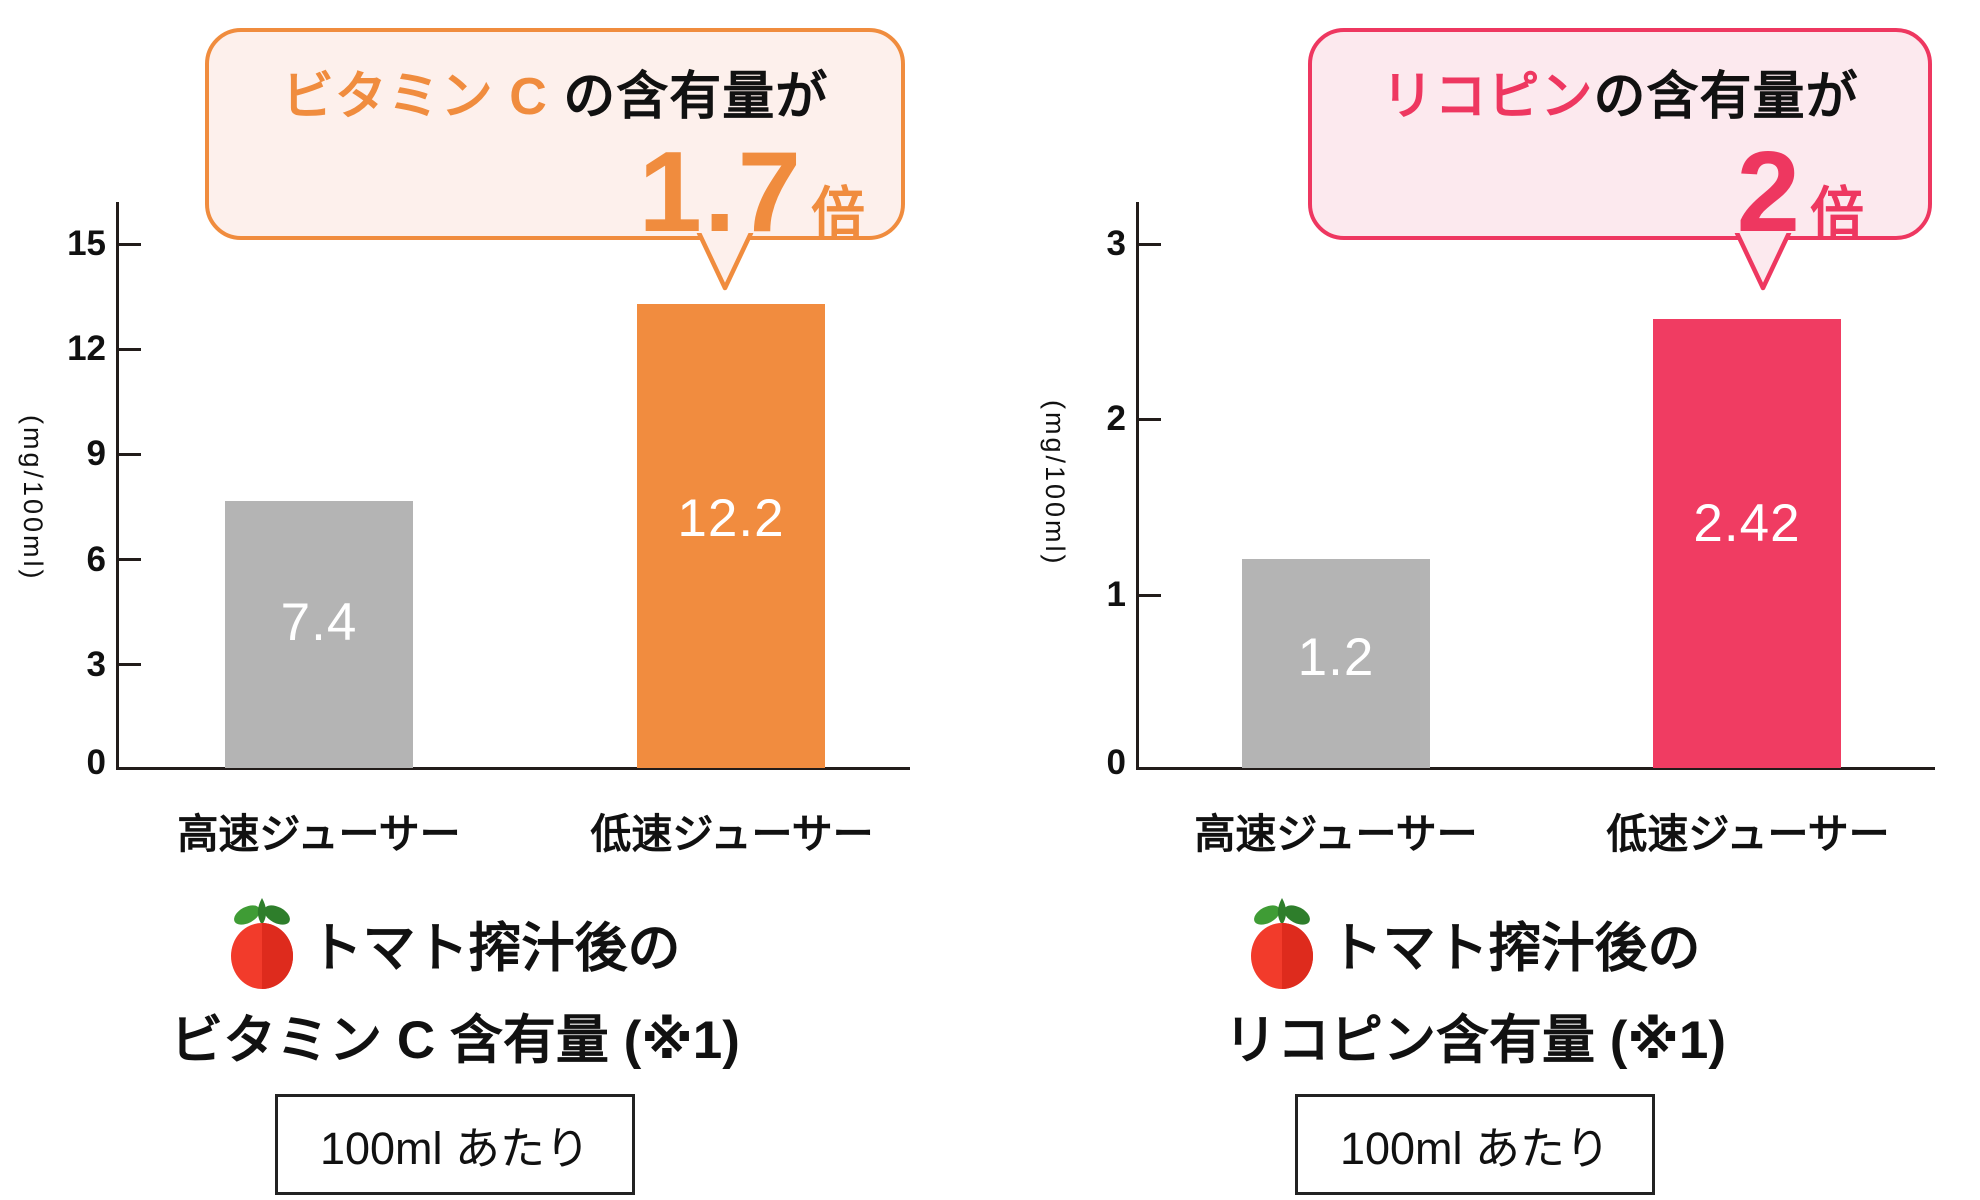 This screenshot has height=1200, width=1980. I want to click on chart-caption: トマト搾汁後の ビタミン C 含有量 (※1) 100ml あたり, so click(455, 1046).